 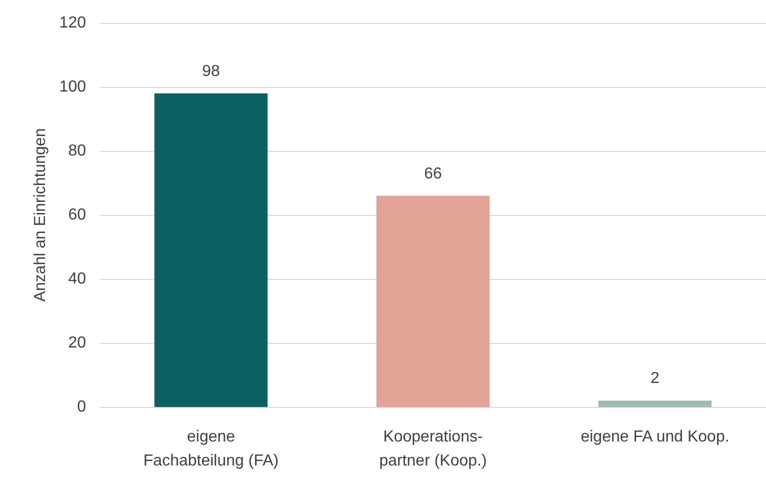 What do you see at coordinates (77, 151) in the screenshot?
I see `y-tick-label: 80` at bounding box center [77, 151].